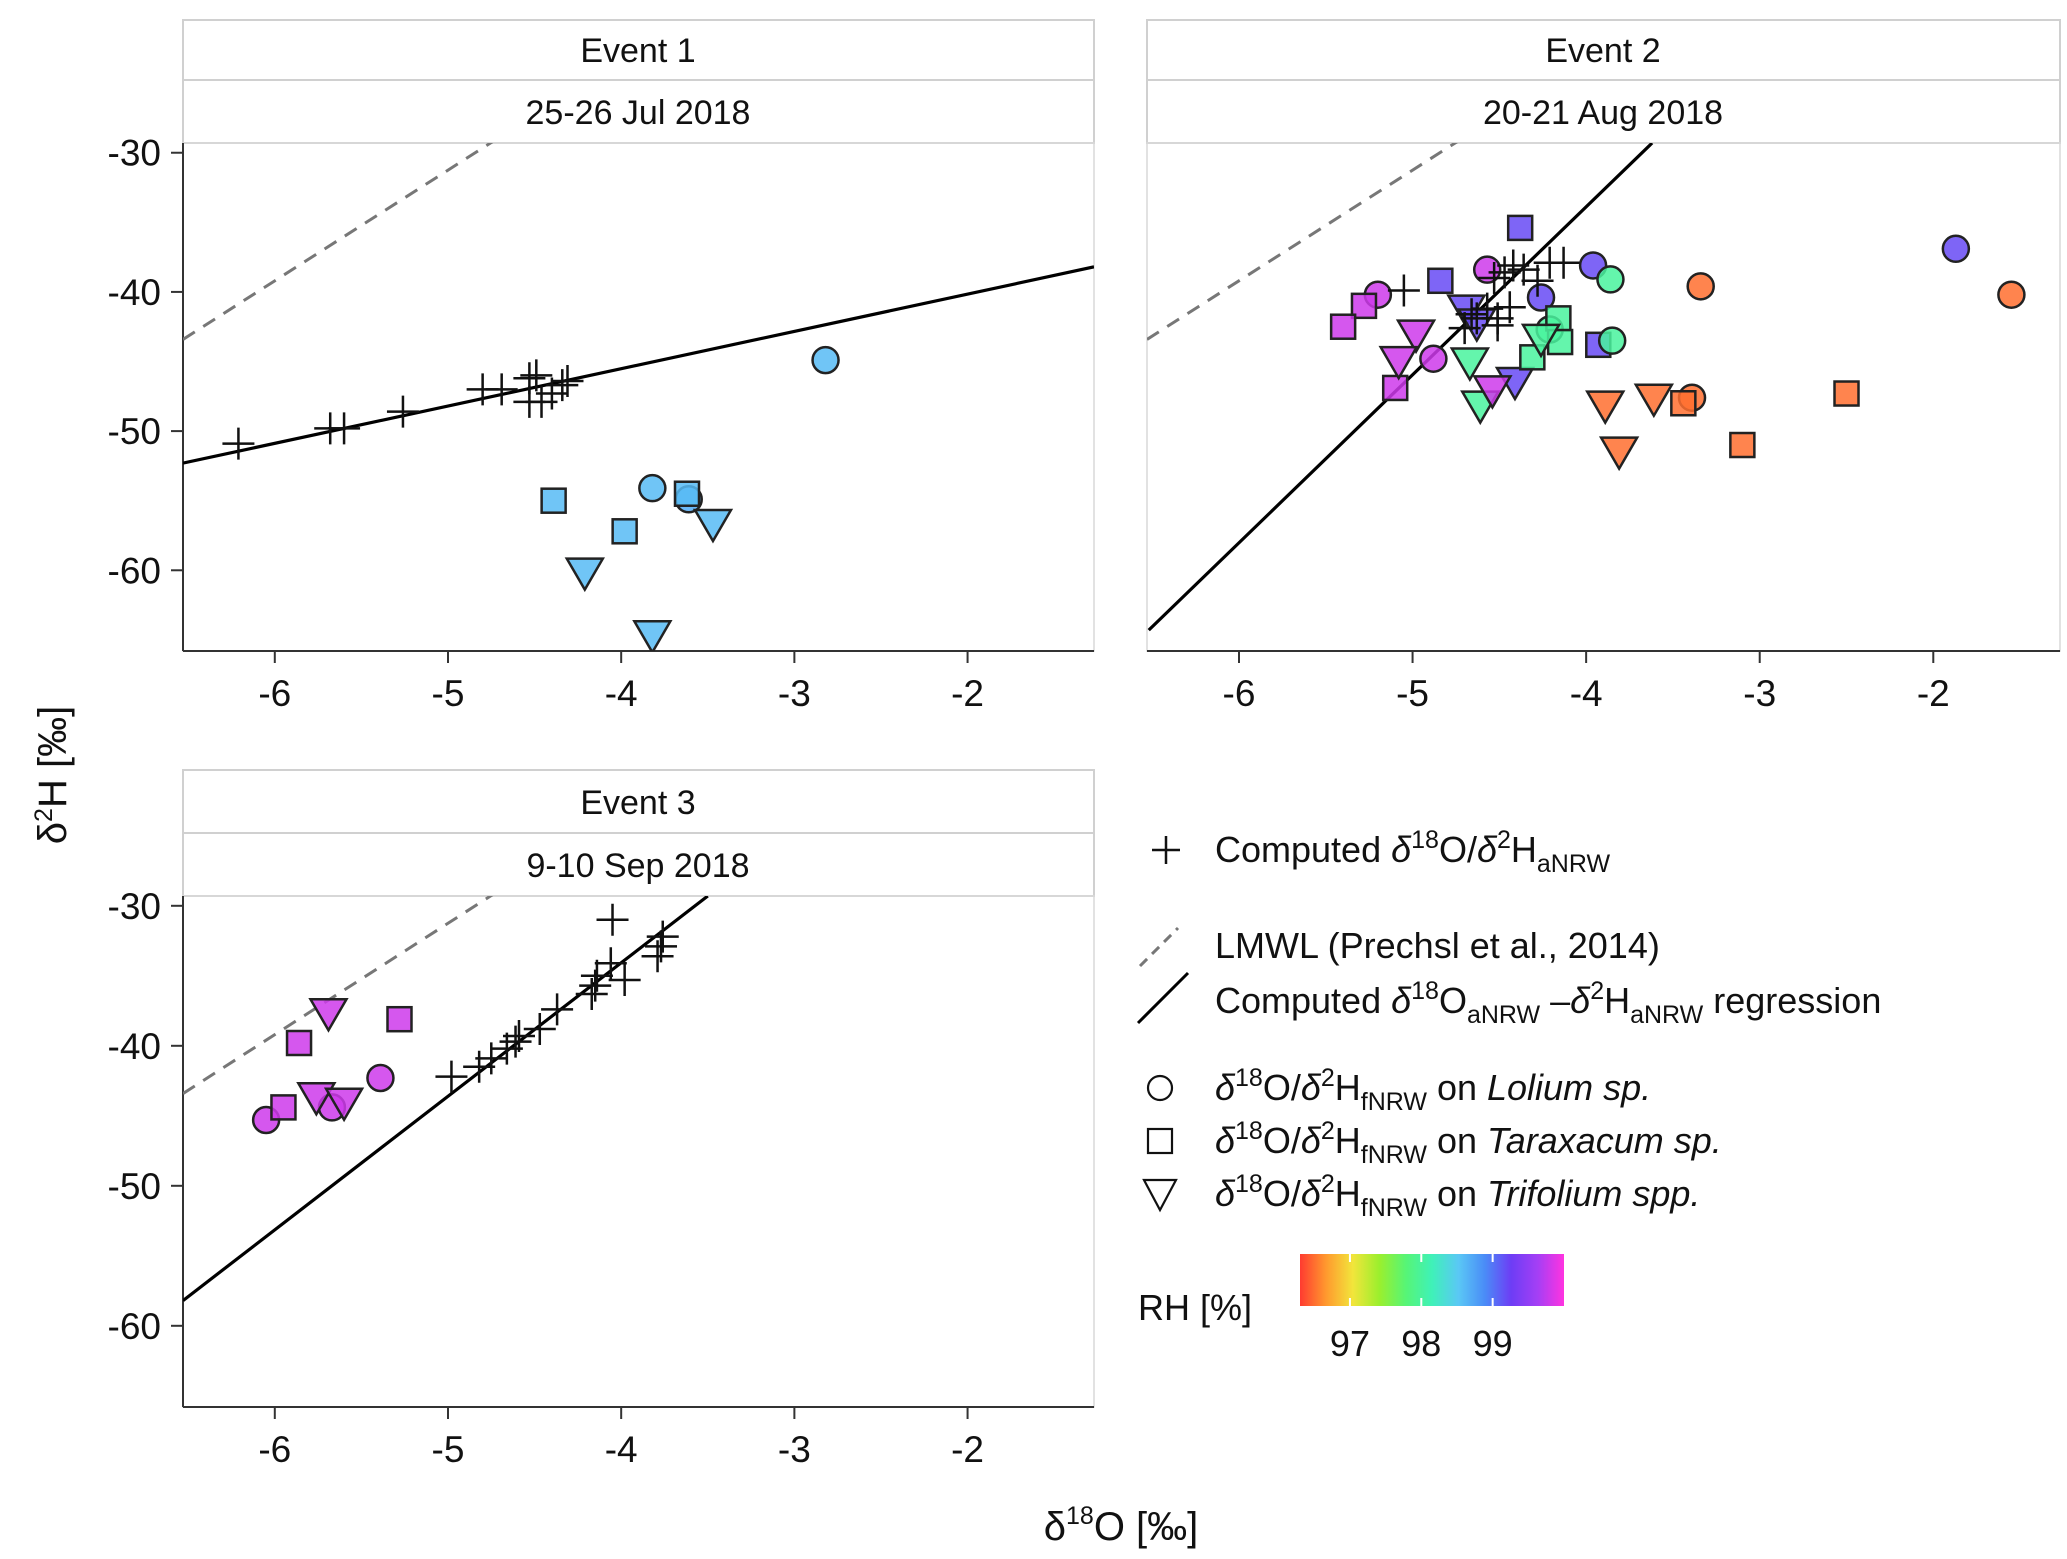 The width and height of the screenshot is (2067, 1559). What do you see at coordinates (1437, 945) in the screenshot?
I see `legend-label: LMWL (Prechsl et al., 2014)` at bounding box center [1437, 945].